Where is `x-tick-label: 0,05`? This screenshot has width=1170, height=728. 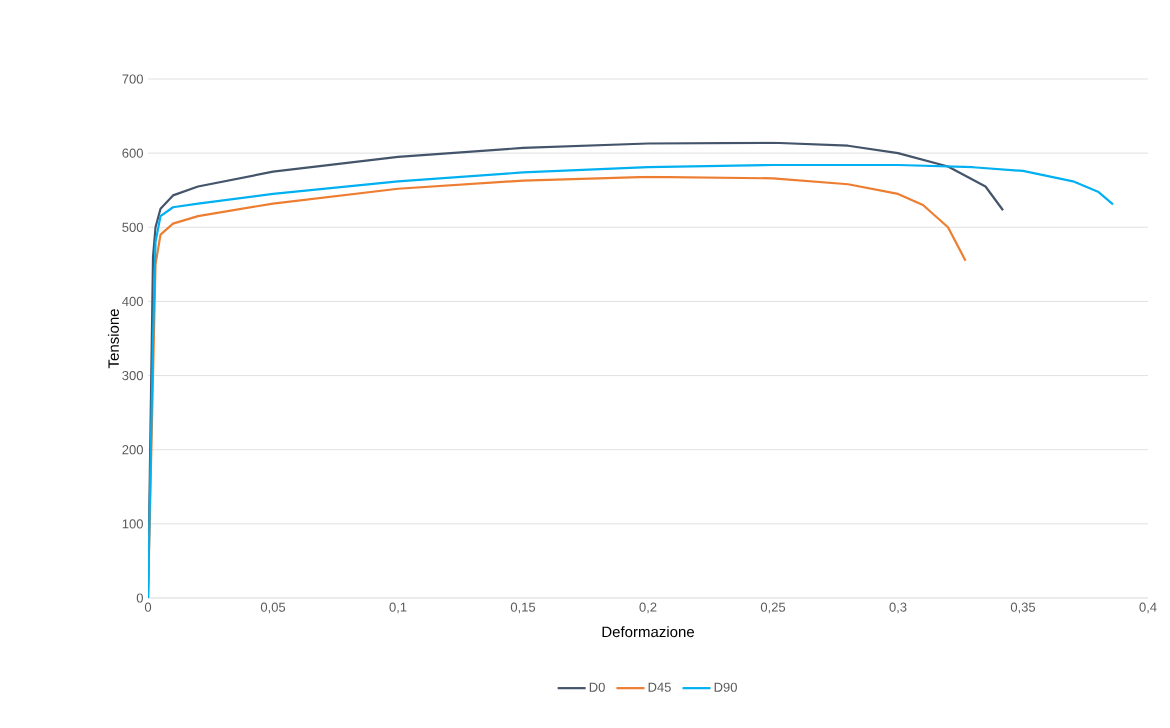
x-tick-label: 0,05 is located at coordinates (273, 608).